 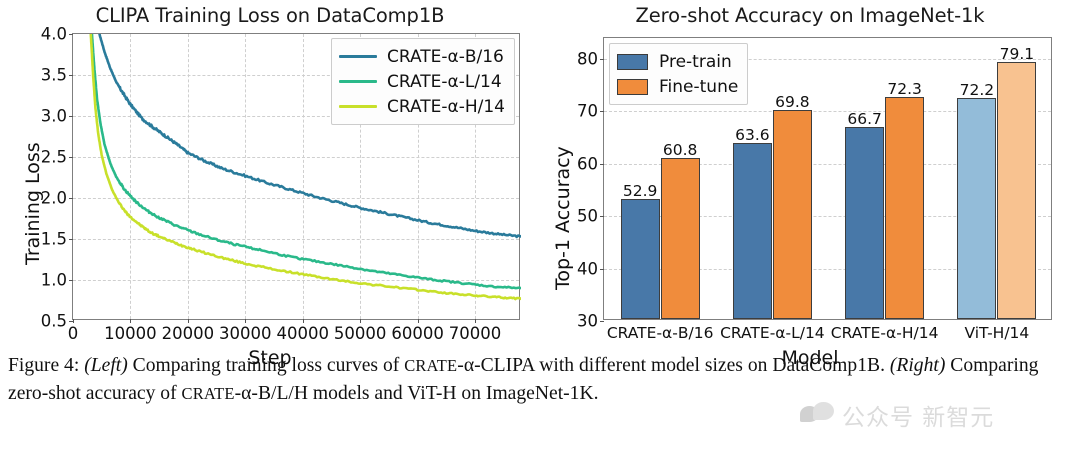 I want to click on left-chart-legend: CRATE-α-B/16 CRATE-α-L/14 CRATE-α-H/14, so click(x=422, y=81).